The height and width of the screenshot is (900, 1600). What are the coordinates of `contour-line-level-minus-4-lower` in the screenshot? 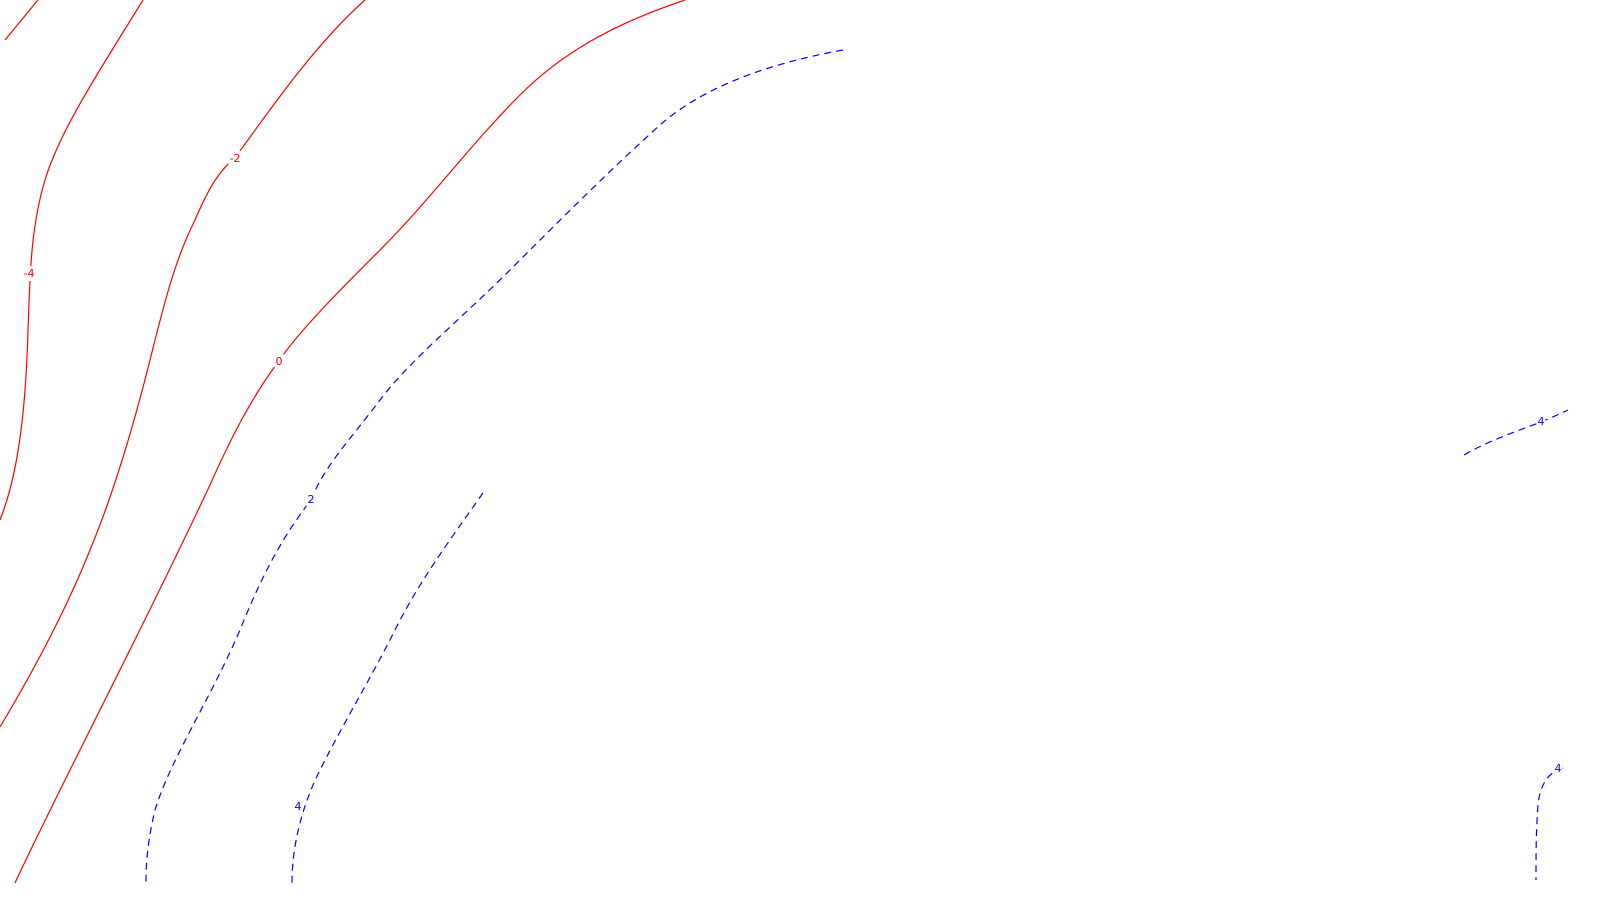 It's located at (118, 442).